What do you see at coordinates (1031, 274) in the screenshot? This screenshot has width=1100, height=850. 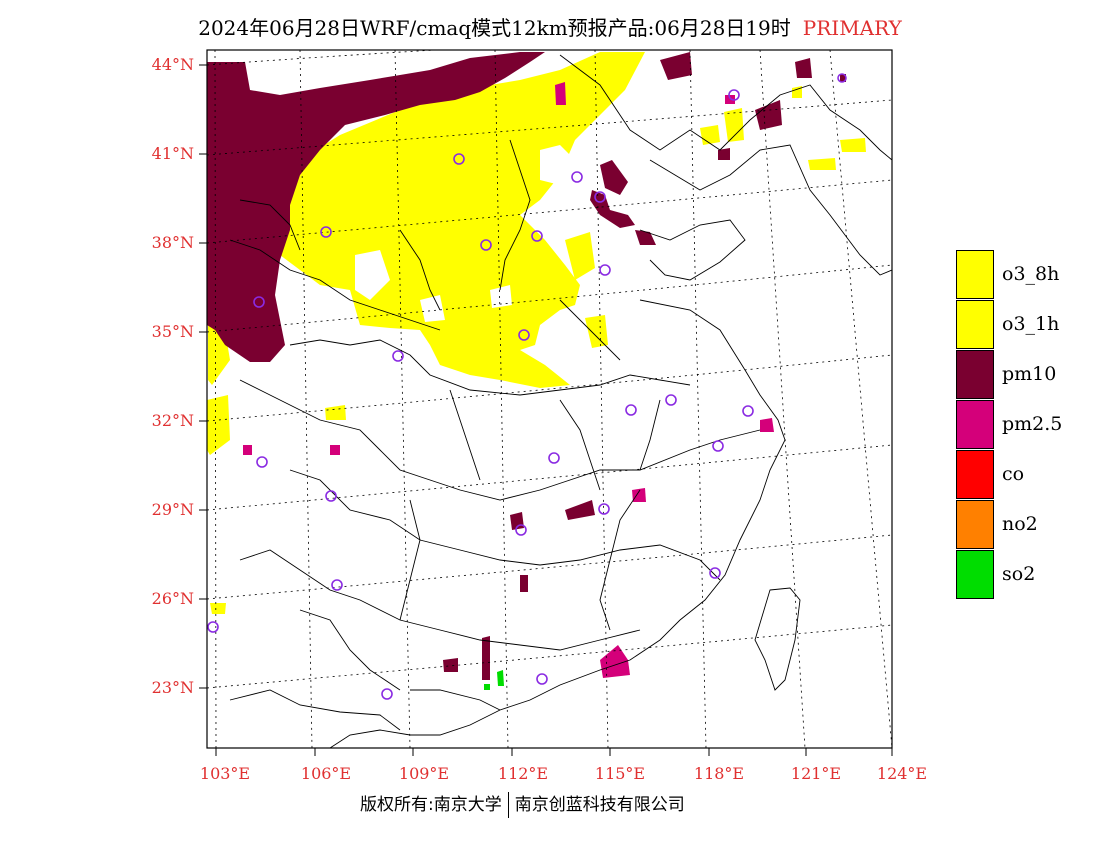 I see `legend-label: o3_8h` at bounding box center [1031, 274].